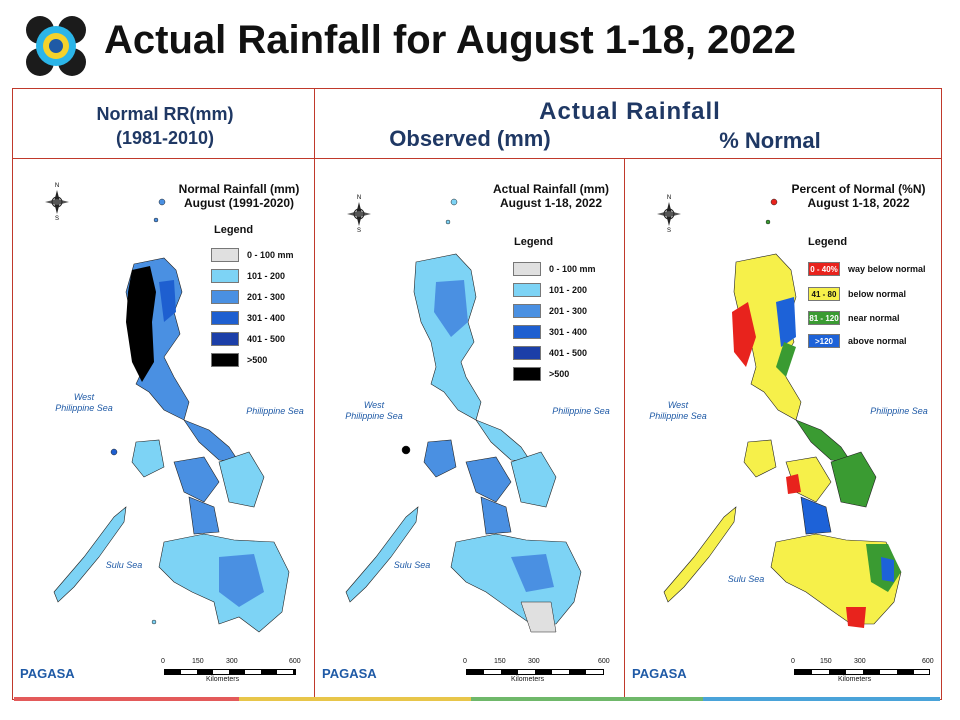 This screenshot has height=720, width=960. Describe the element at coordinates (821, 699) in the screenshot. I see `footer-strip-blue` at that location.